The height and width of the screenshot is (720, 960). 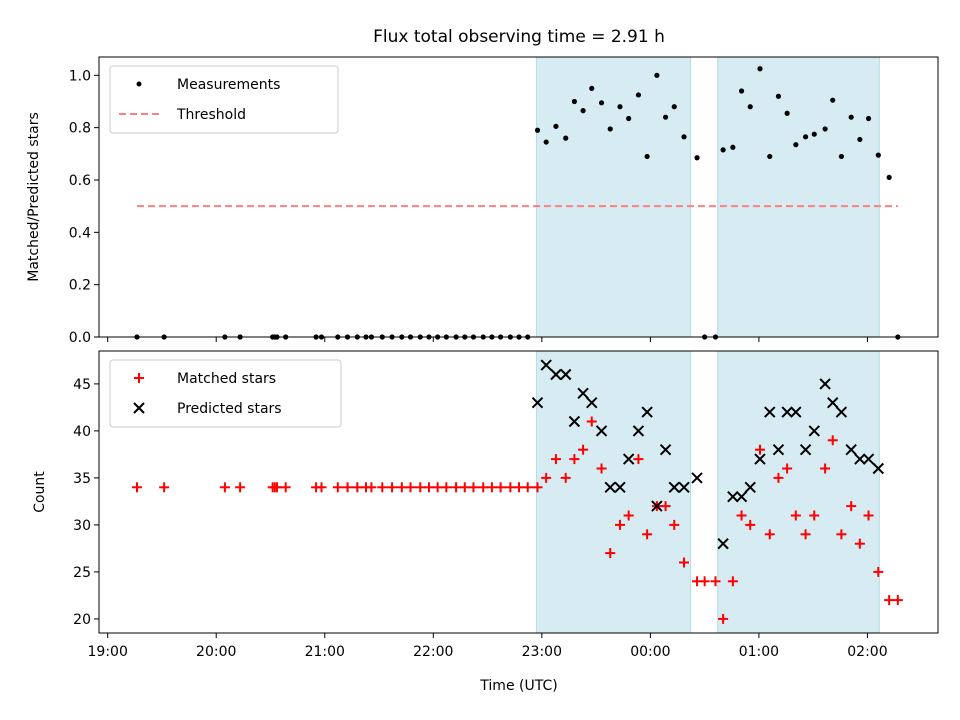 I want to click on y-tick-label: 20, so click(x=82, y=620).